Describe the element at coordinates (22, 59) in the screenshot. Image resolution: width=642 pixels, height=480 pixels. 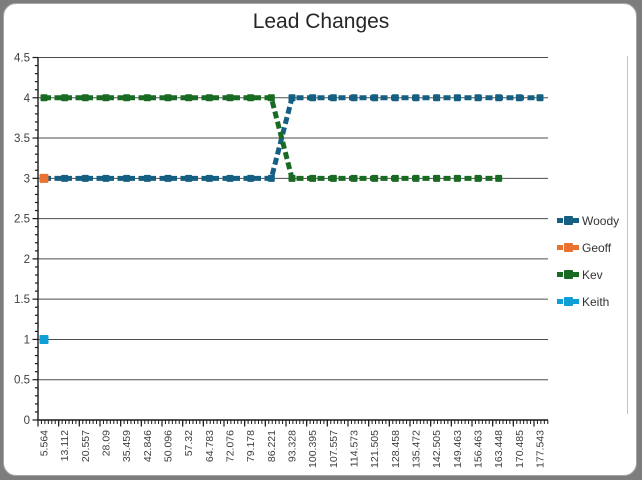
I see `y-axis-label: 4.5` at that location.